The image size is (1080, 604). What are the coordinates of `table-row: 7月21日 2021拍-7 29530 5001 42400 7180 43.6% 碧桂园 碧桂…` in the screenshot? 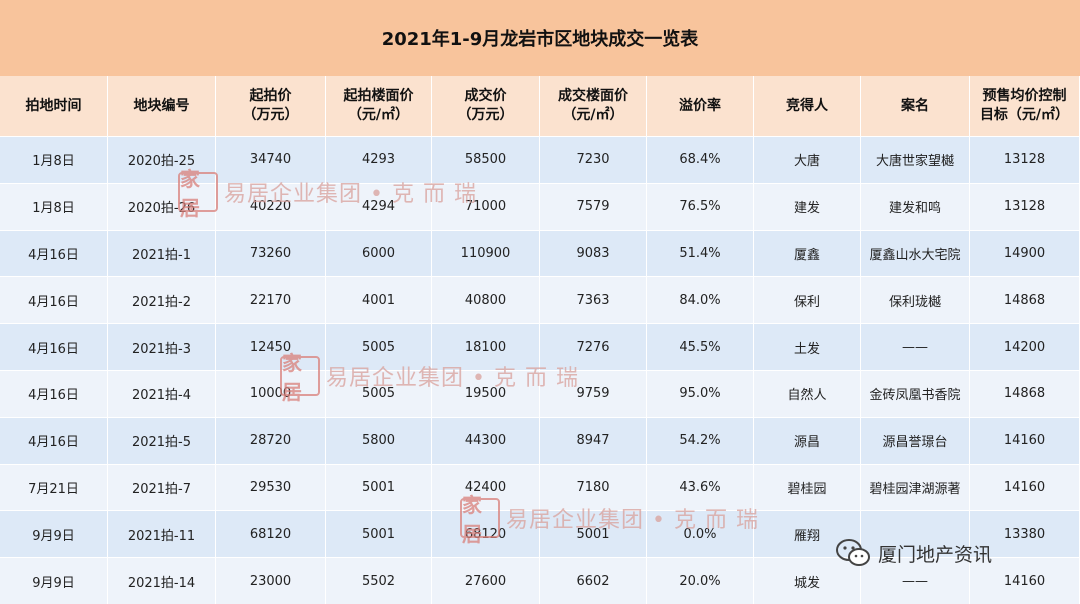 It's located at (540, 487).